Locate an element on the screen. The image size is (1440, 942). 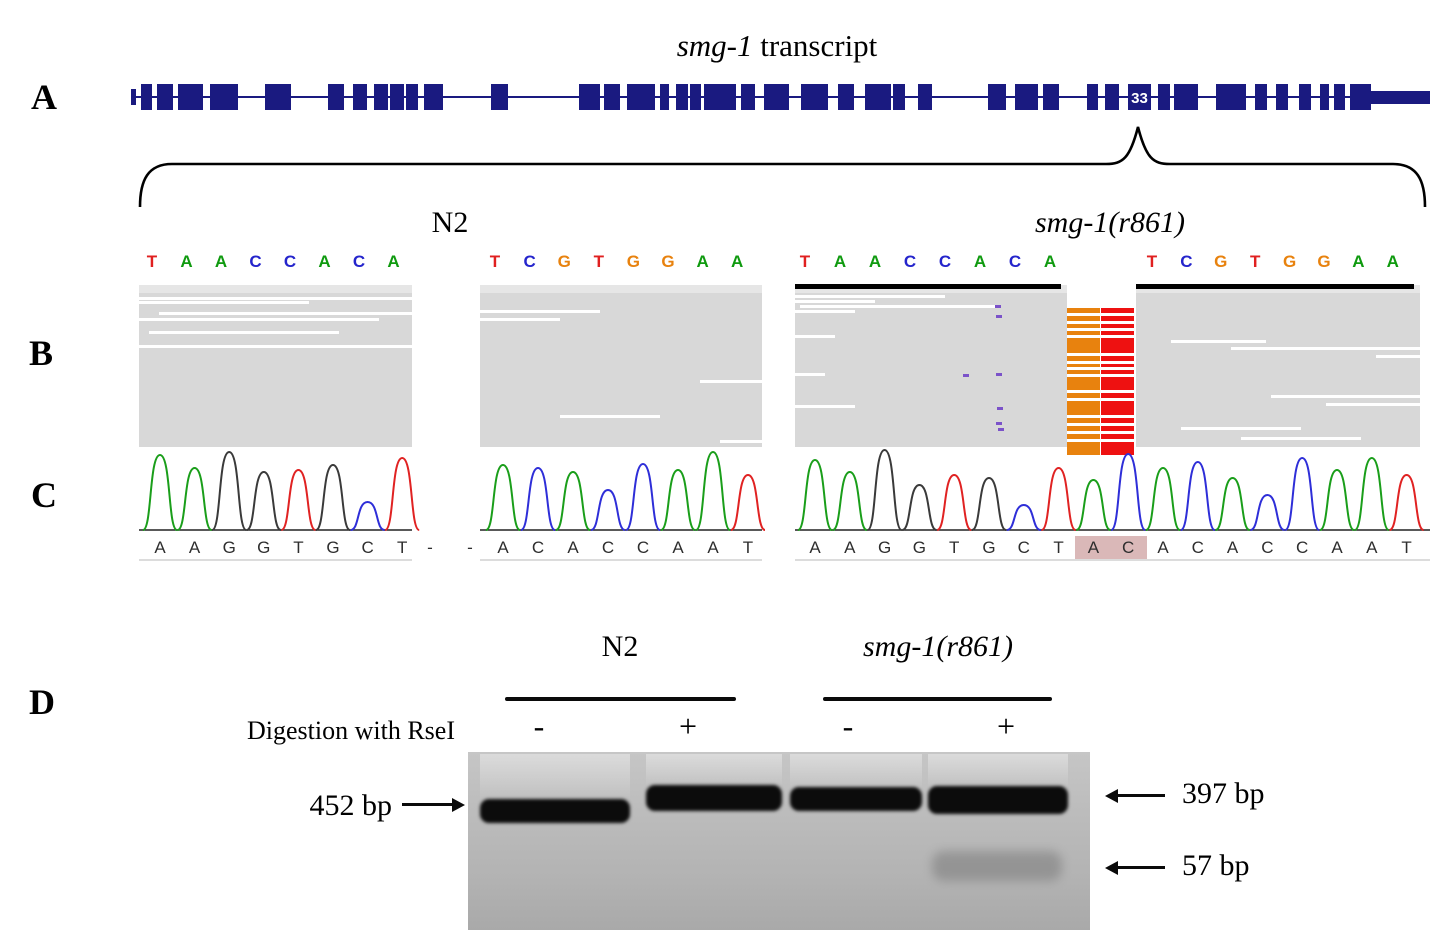
sanger-chromatograms is located at coordinates (784, 489).